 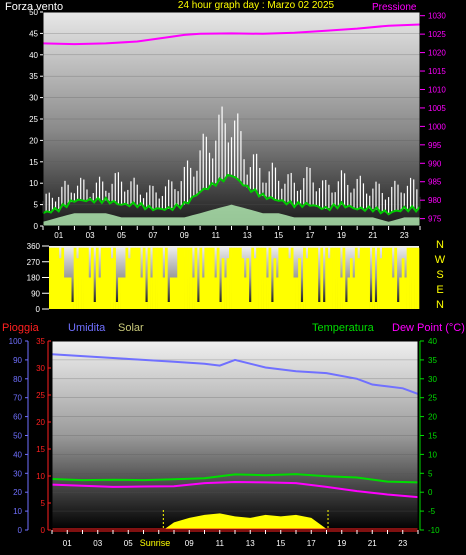 What do you see at coordinates (40, 341) in the screenshot?
I see `rain-tick-label: 35` at bounding box center [40, 341].